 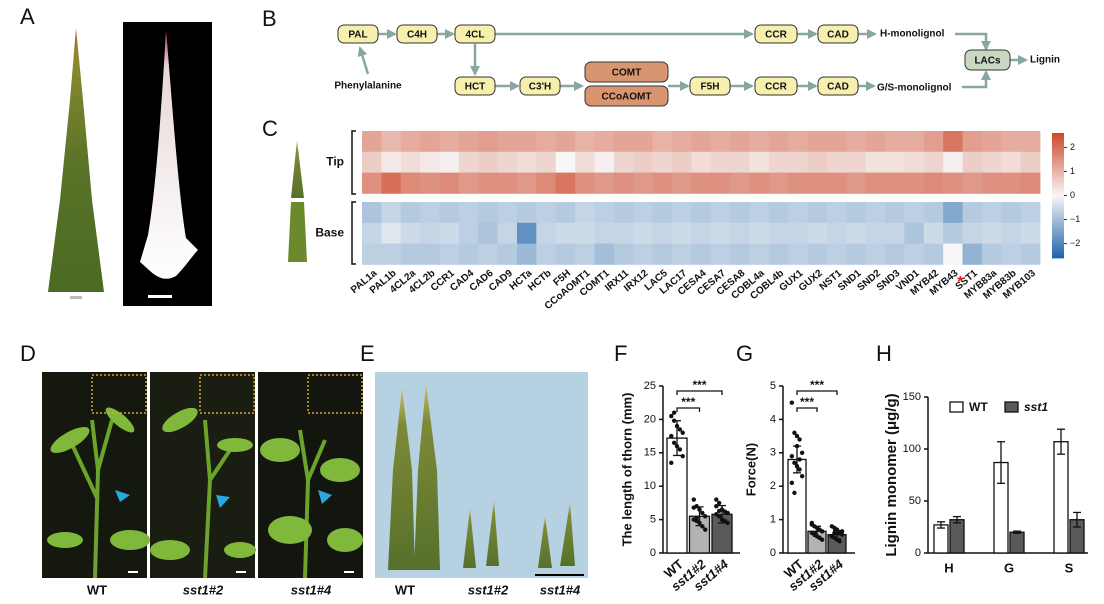 I want to click on substrate: Phenylalanine, so click(x=368, y=86).